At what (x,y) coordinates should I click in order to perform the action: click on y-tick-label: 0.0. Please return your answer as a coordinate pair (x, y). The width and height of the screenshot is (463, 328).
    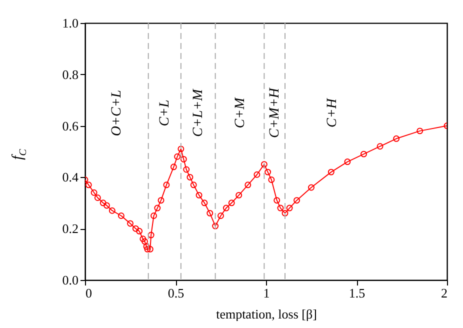
    Looking at the image, I should click on (70, 280).